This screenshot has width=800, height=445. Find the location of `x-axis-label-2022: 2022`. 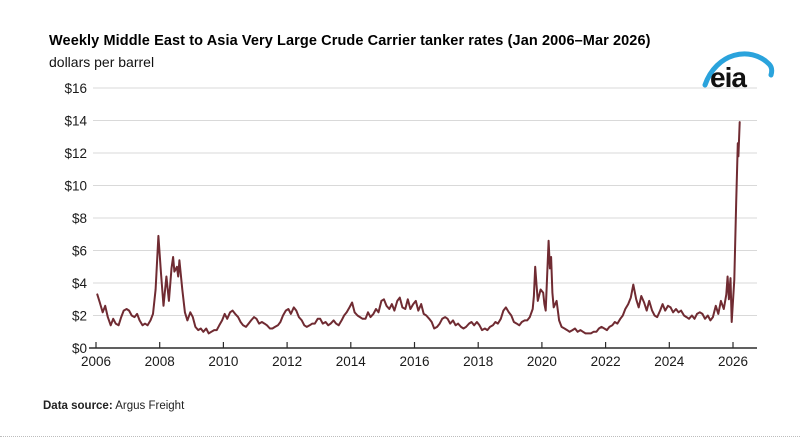

x-axis-label-2022: 2022 is located at coordinates (606, 361).